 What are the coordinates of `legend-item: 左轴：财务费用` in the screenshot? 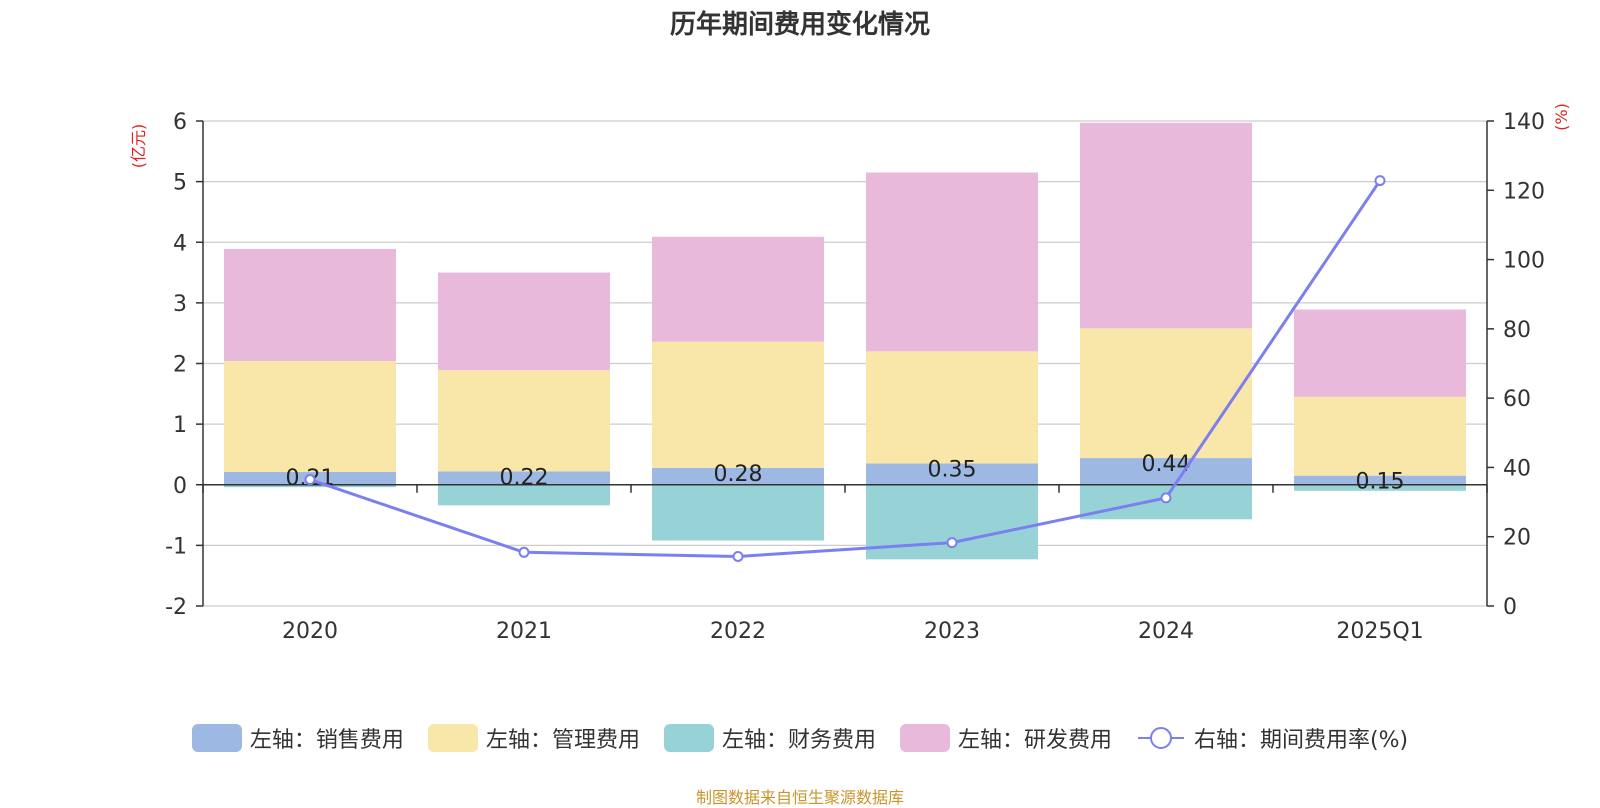 It's located at (769, 738).